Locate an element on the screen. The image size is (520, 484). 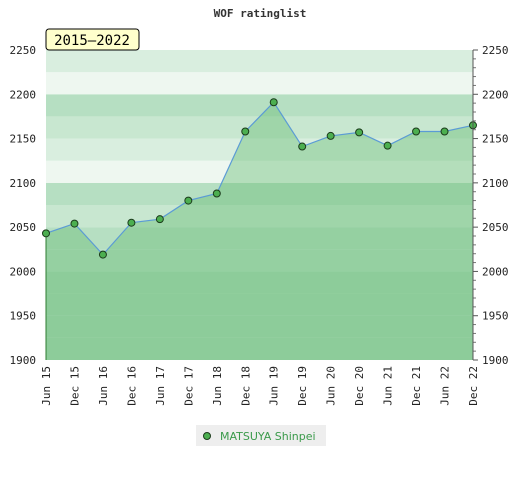
y-tick-label-left: 2100 is located at coordinates (23, 183).